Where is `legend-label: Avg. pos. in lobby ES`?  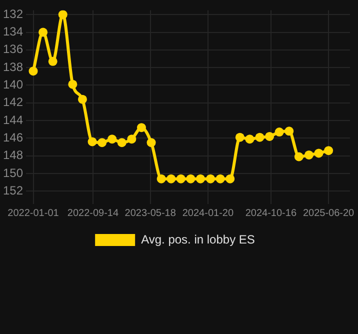
legend-label: Avg. pos. in lobby ES is located at coordinates (198, 239).